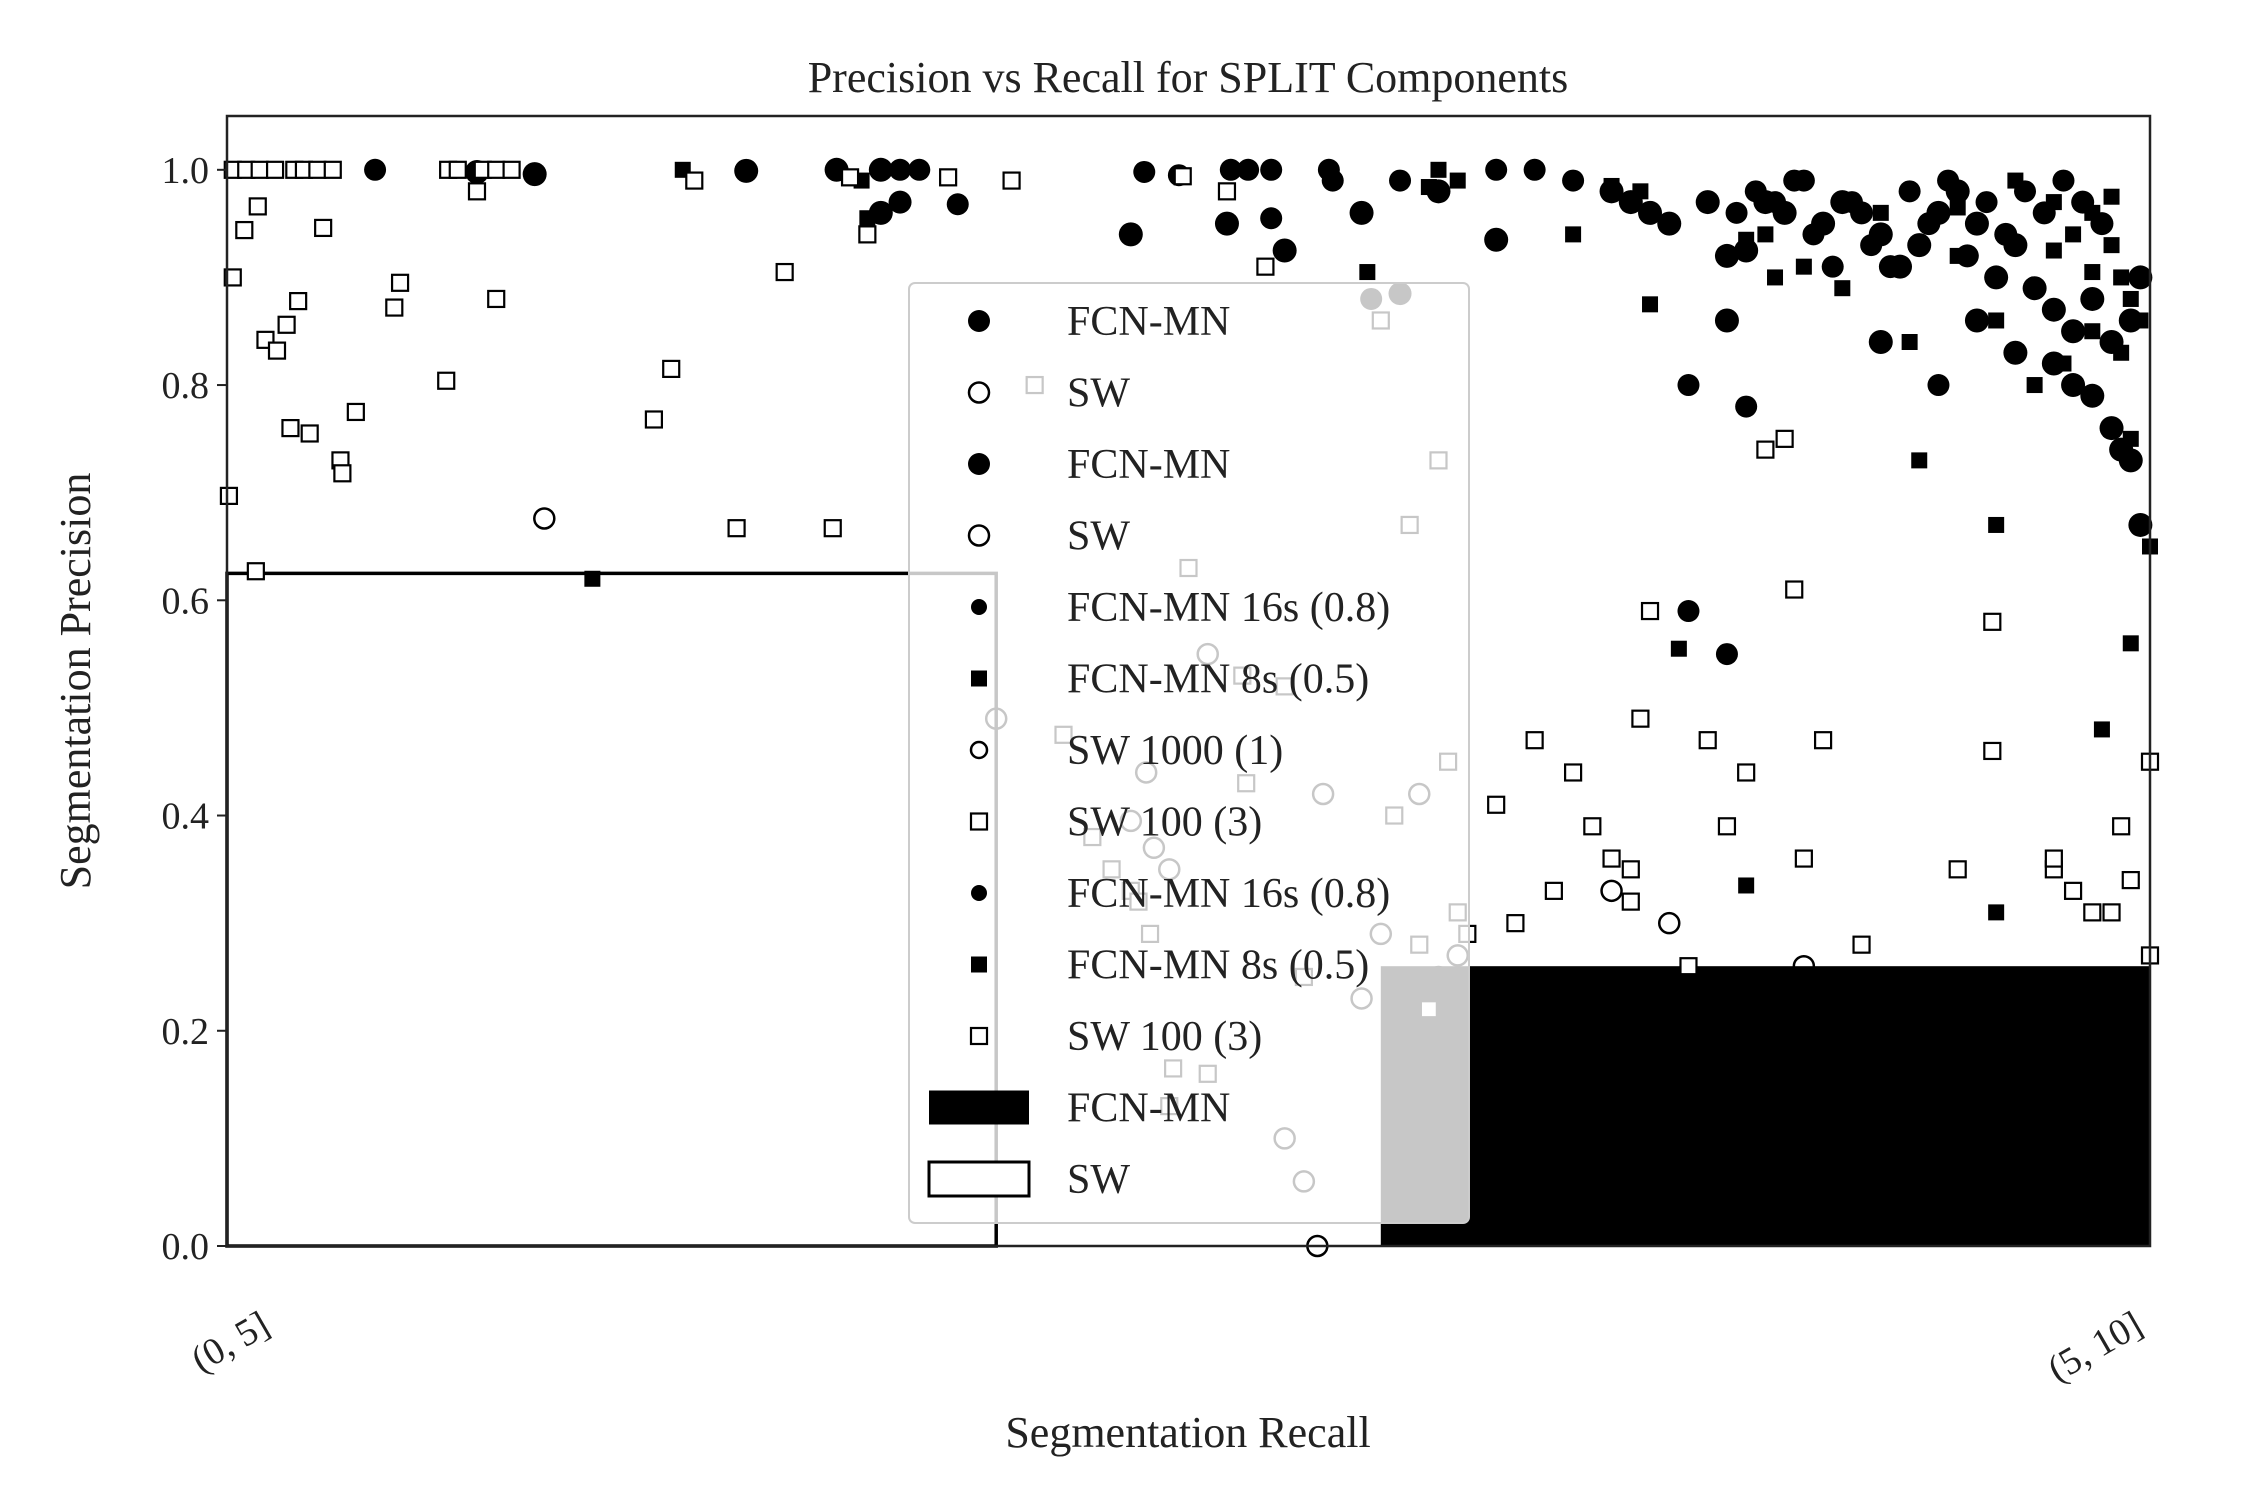  What do you see at coordinates (1188, 77) in the screenshot?
I see `chart-title: Precision vs Recall for SPLIT Components` at bounding box center [1188, 77].